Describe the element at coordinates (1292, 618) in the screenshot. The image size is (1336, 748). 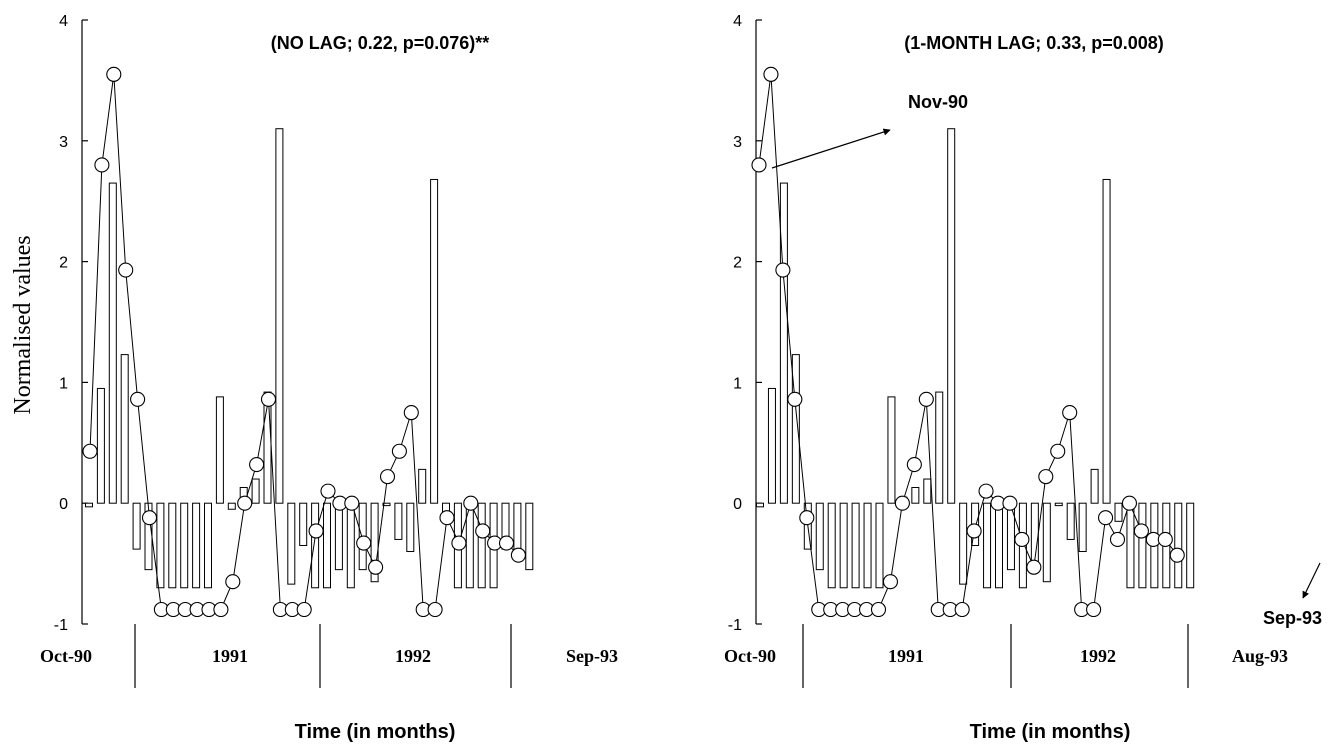
I see `annotation-label: Sep-93` at that location.